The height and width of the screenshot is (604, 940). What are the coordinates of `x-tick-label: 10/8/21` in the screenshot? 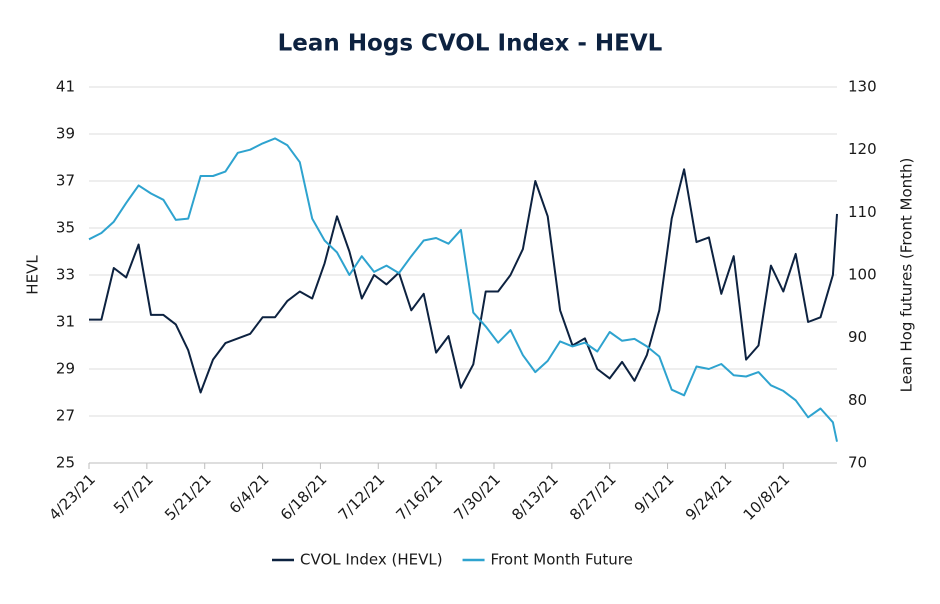 It's located at (767, 497).